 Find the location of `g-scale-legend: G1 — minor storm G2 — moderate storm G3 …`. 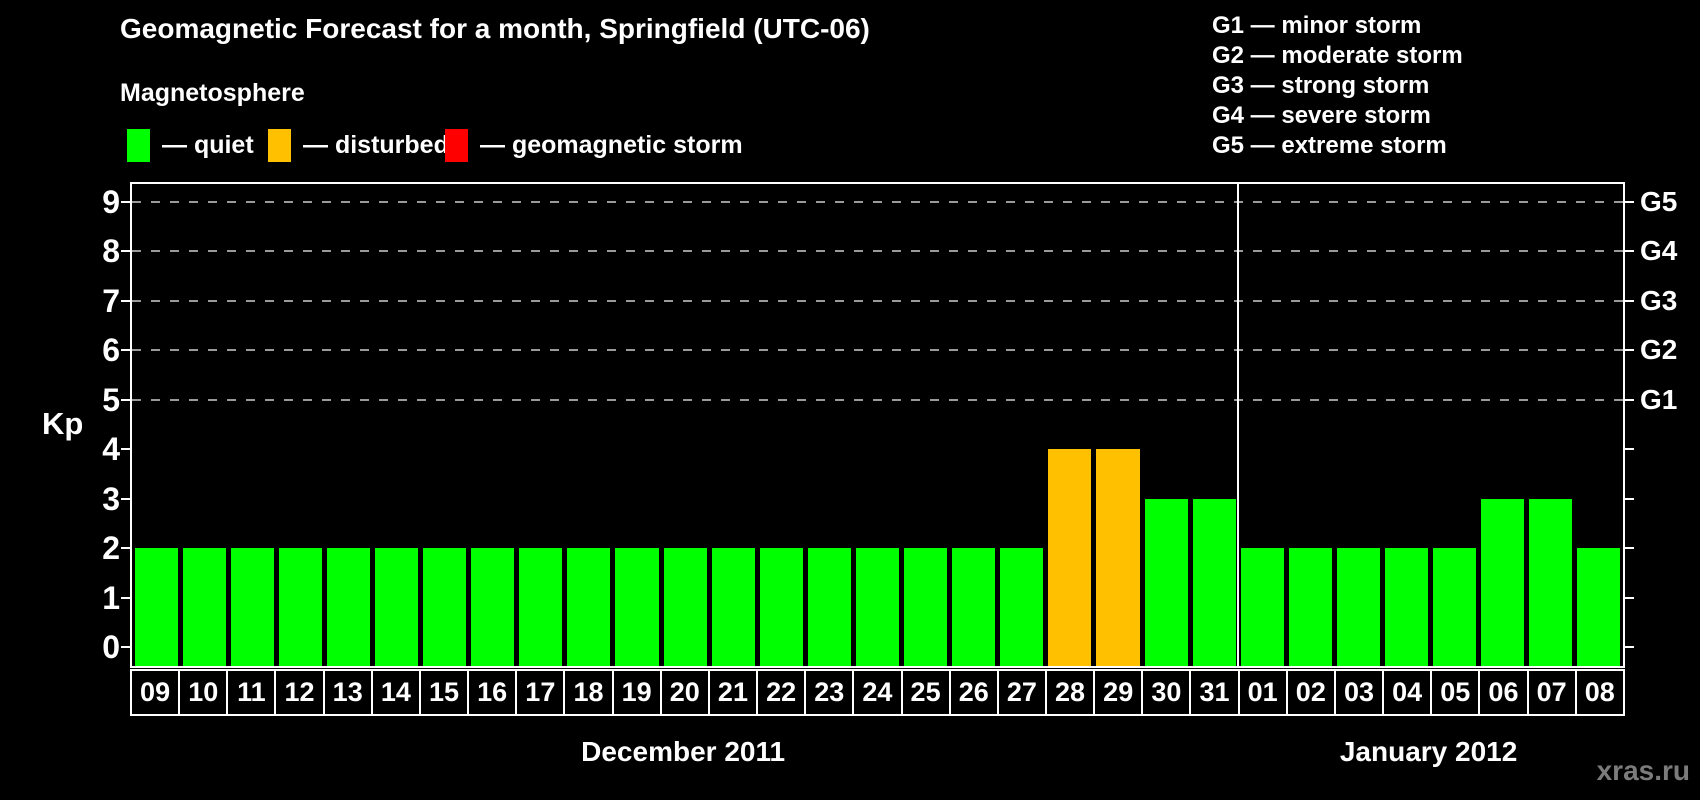

g-scale-legend: G1 — minor storm G2 — moderate storm G3 … is located at coordinates (1337, 86).